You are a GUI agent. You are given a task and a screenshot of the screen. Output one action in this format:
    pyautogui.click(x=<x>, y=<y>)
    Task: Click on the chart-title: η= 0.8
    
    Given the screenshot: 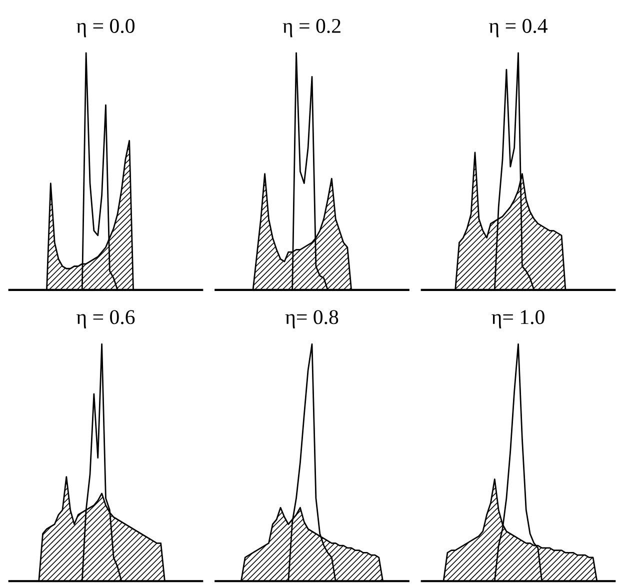 What is the action you would take?
    pyautogui.click(x=311, y=319)
    